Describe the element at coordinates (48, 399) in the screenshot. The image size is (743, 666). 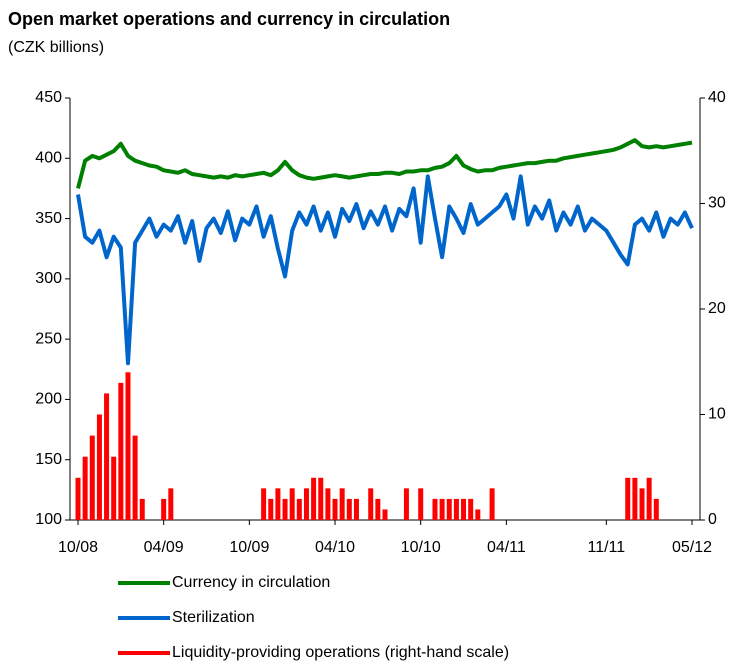
I see `y-tick-label: 200` at that location.